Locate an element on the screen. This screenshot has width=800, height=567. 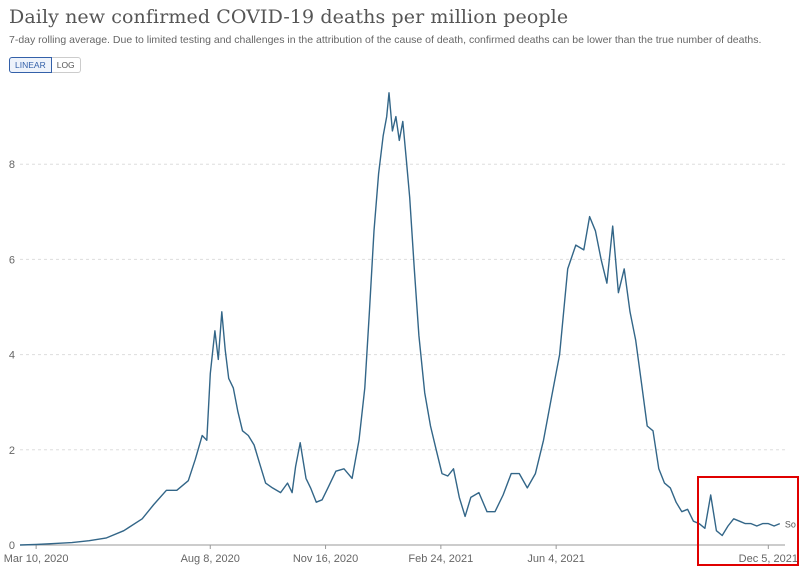
y-tick-label: 4 is located at coordinates (12, 356).